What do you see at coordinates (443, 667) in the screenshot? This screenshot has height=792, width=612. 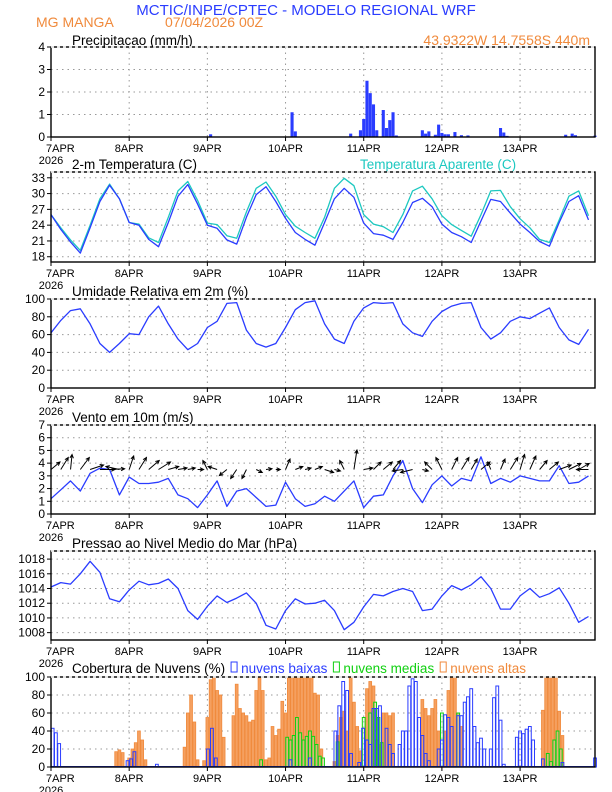 I see `legend-high-clouds-icon` at bounding box center [443, 667].